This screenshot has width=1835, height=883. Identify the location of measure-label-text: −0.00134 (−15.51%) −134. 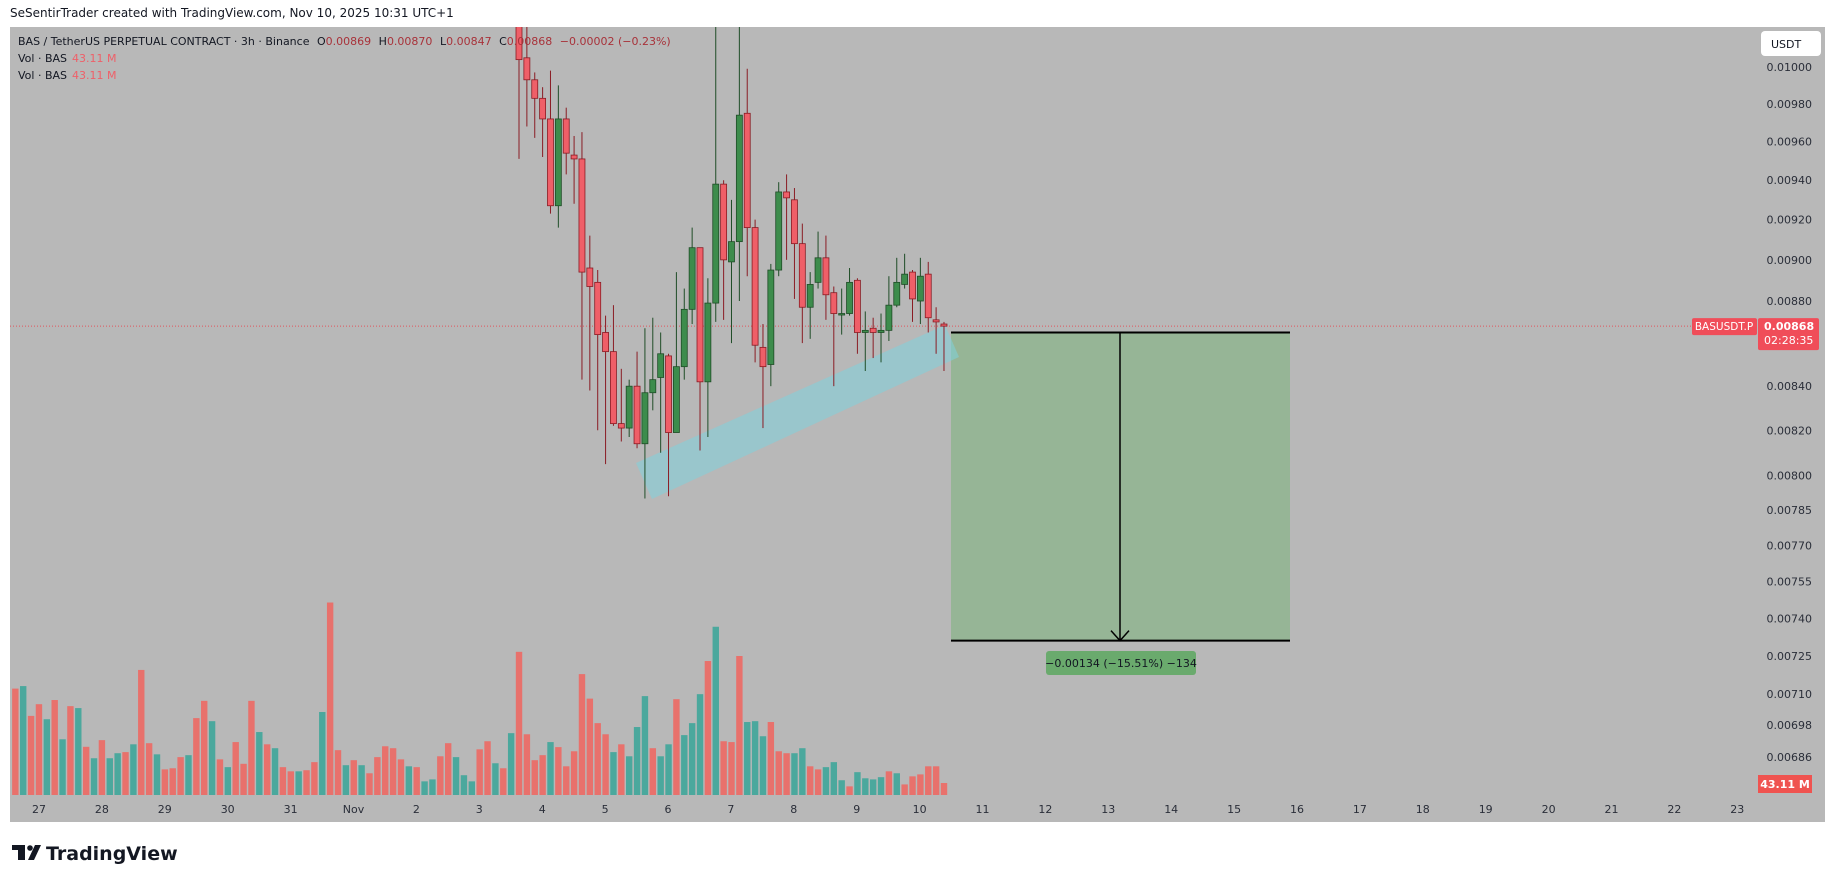
(1121, 663).